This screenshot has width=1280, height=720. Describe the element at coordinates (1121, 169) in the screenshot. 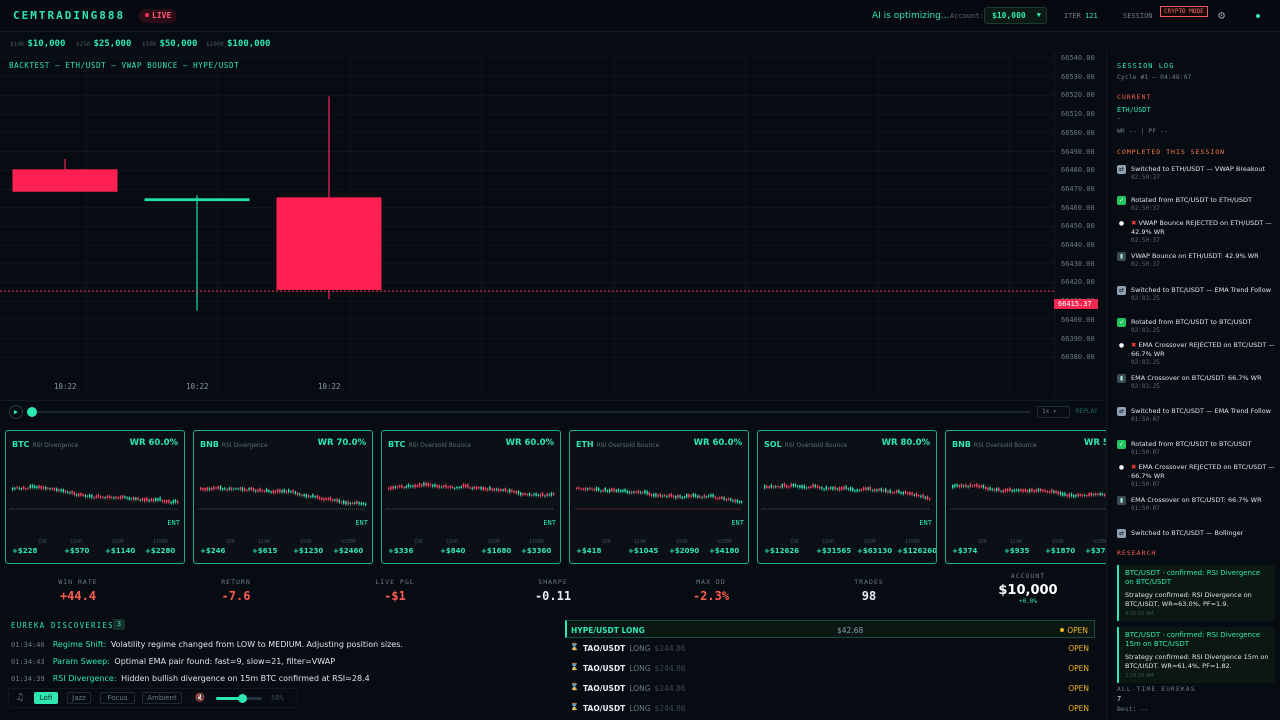

I see `switch-icon: ⇄` at that location.